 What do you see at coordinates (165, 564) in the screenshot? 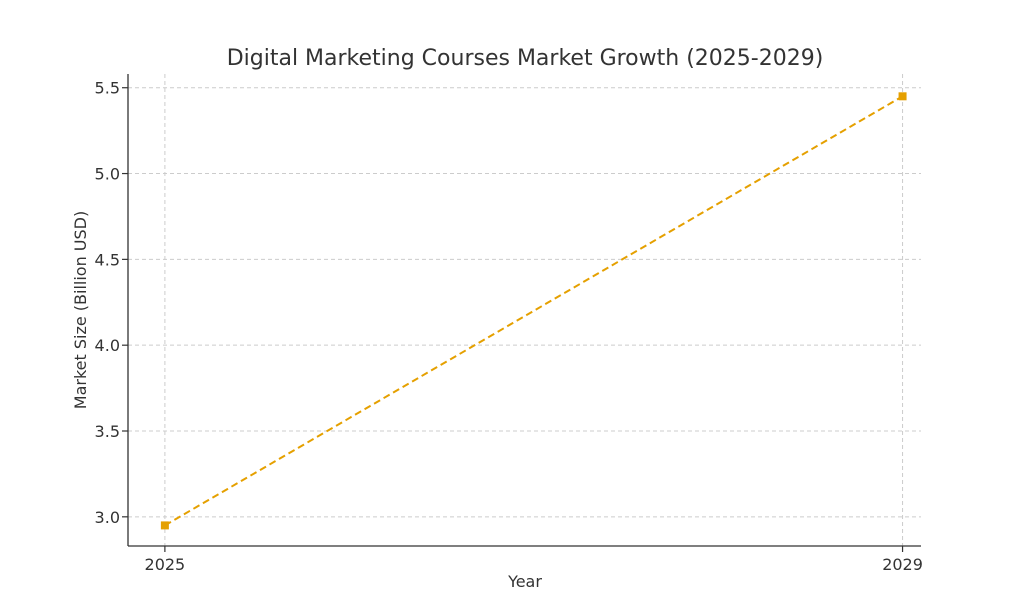
I see `x-tick-label: 2025` at bounding box center [165, 564].